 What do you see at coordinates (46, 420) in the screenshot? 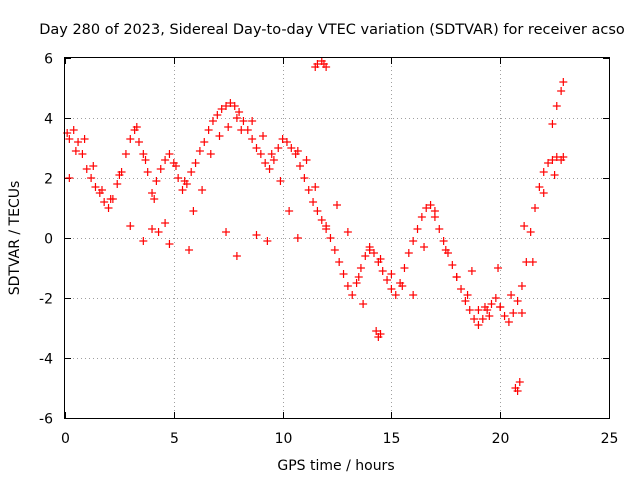
I see `y-tick-label: -6` at bounding box center [46, 420].